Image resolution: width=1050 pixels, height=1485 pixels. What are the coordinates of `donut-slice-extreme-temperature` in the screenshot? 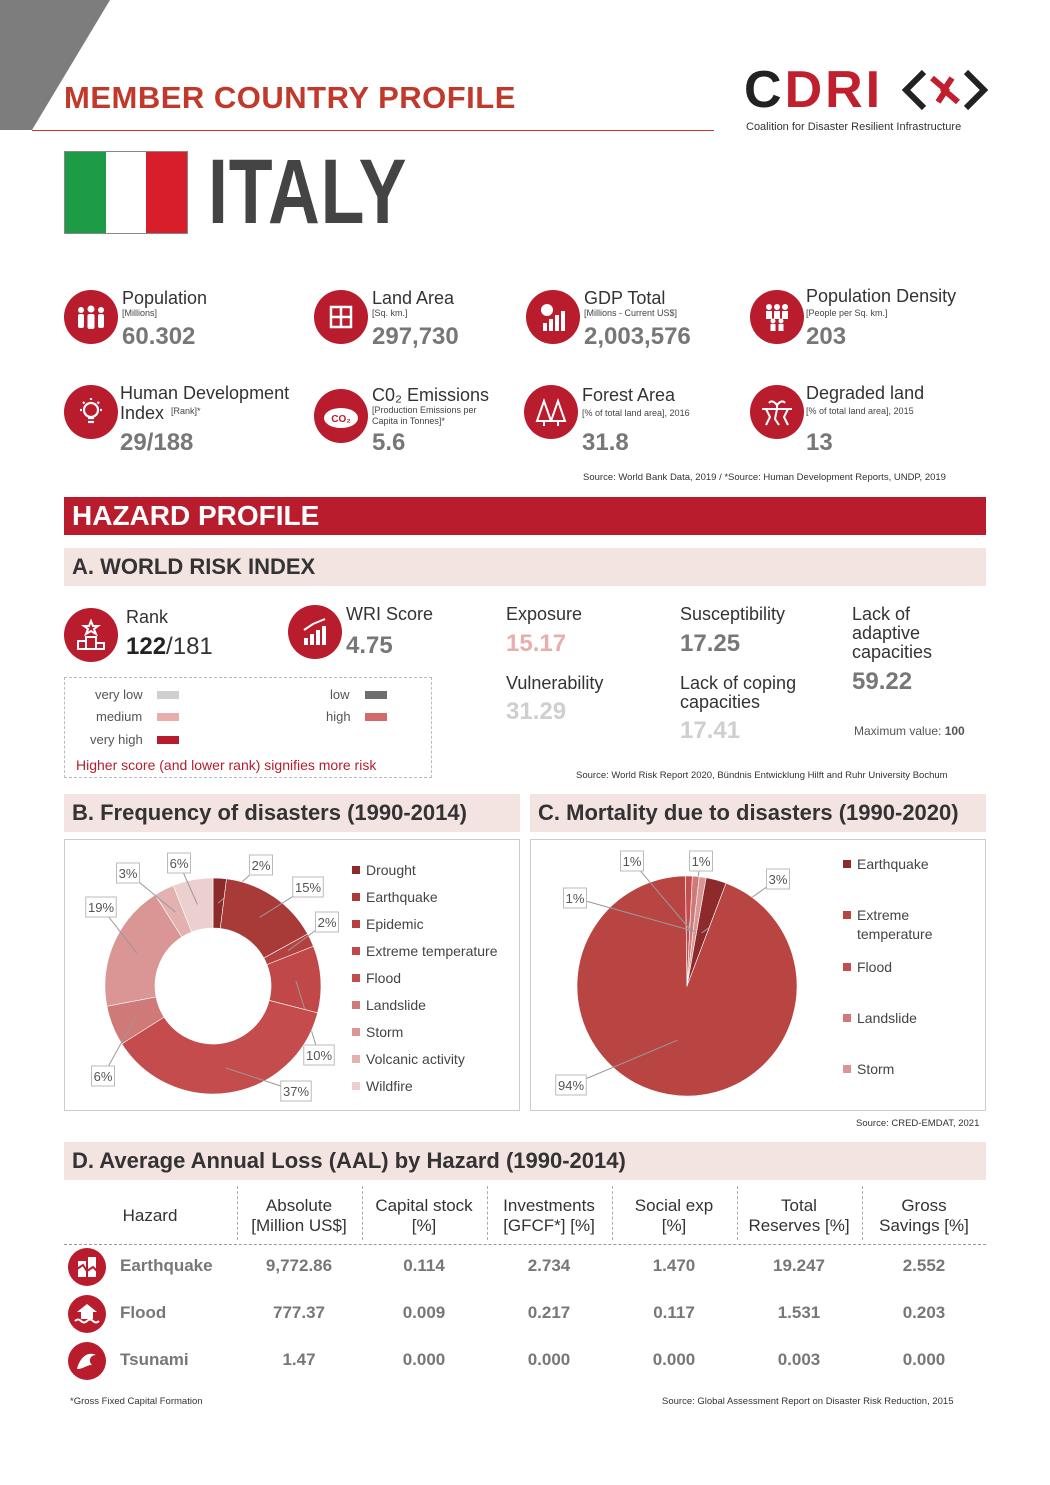 It's located at (687, 986).